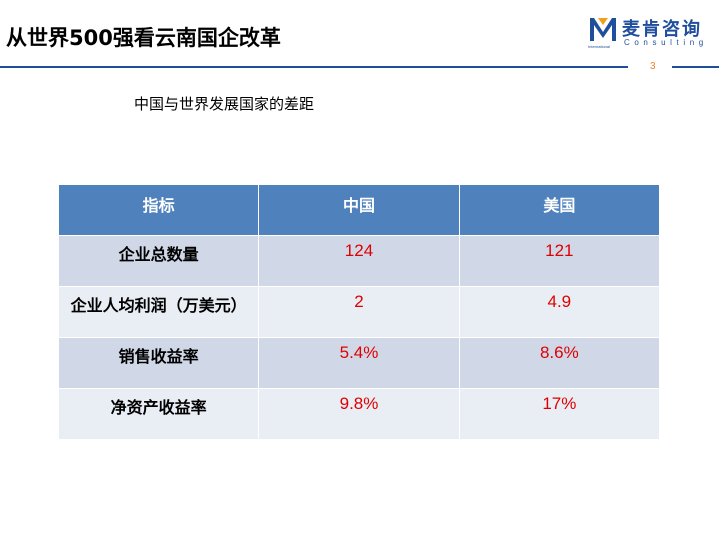  I want to click on column-header-china: 中国, so click(359, 210).